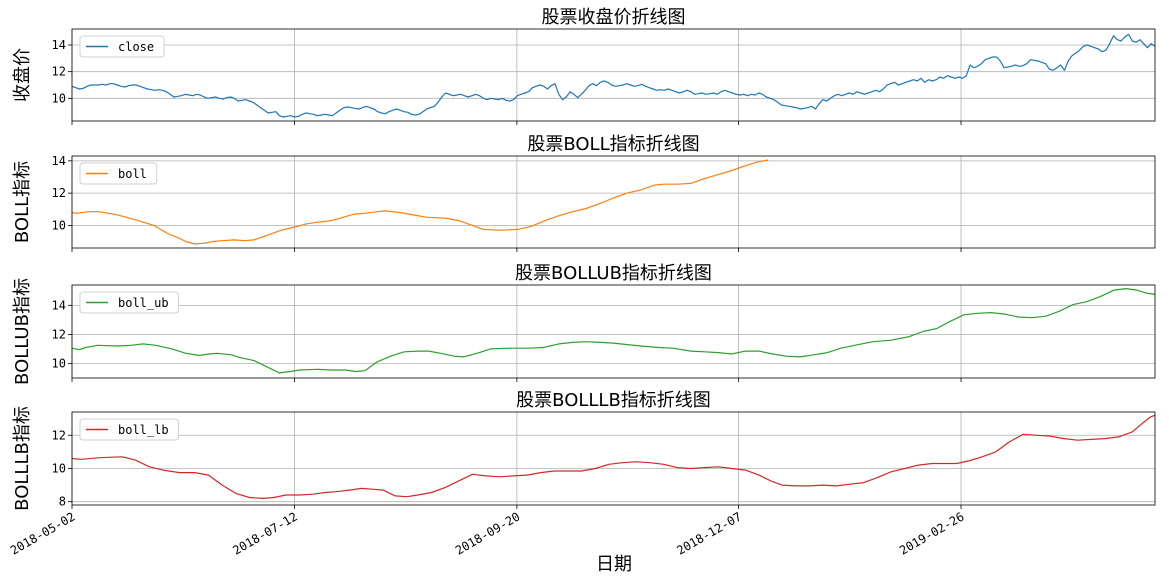 The height and width of the screenshot is (583, 1169). I want to click on chart-title: 股票BOLLLB指标折线图, so click(613, 400).